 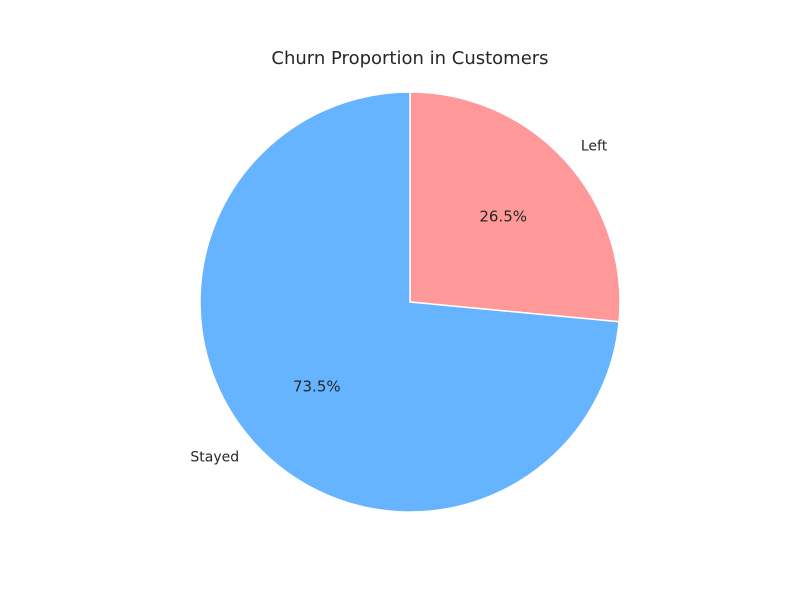 What do you see at coordinates (409, 58) in the screenshot?
I see `chart-title: Churn Proportion in Customers` at bounding box center [409, 58].